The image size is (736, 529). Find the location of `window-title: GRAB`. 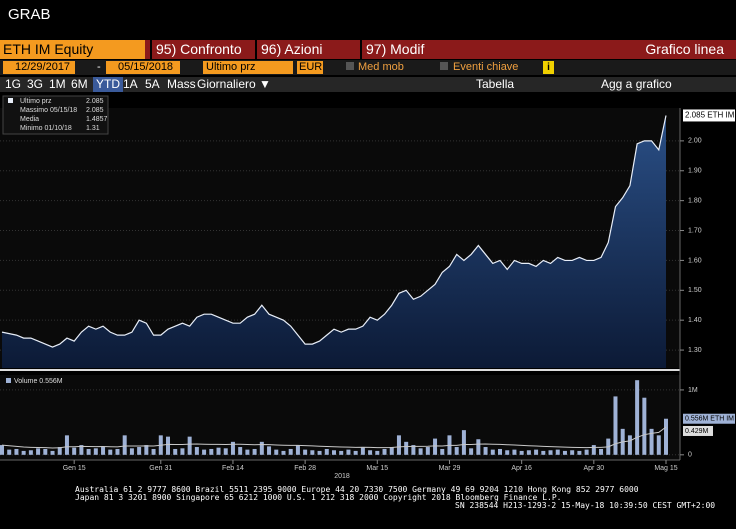

window-title: GRAB is located at coordinates (29, 14).